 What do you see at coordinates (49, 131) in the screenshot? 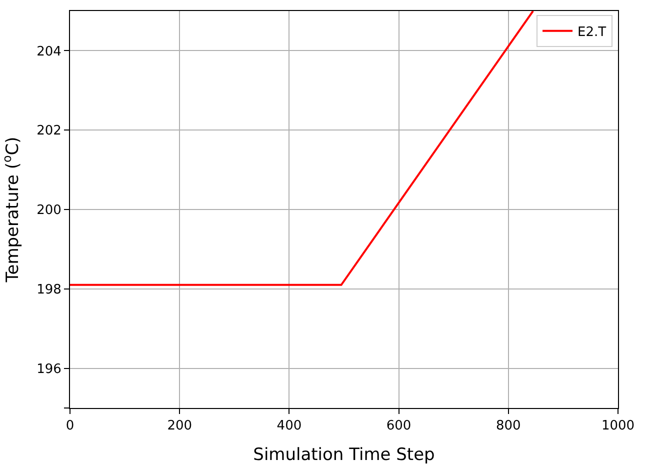
I see `y-tick-label: 202` at bounding box center [49, 131].